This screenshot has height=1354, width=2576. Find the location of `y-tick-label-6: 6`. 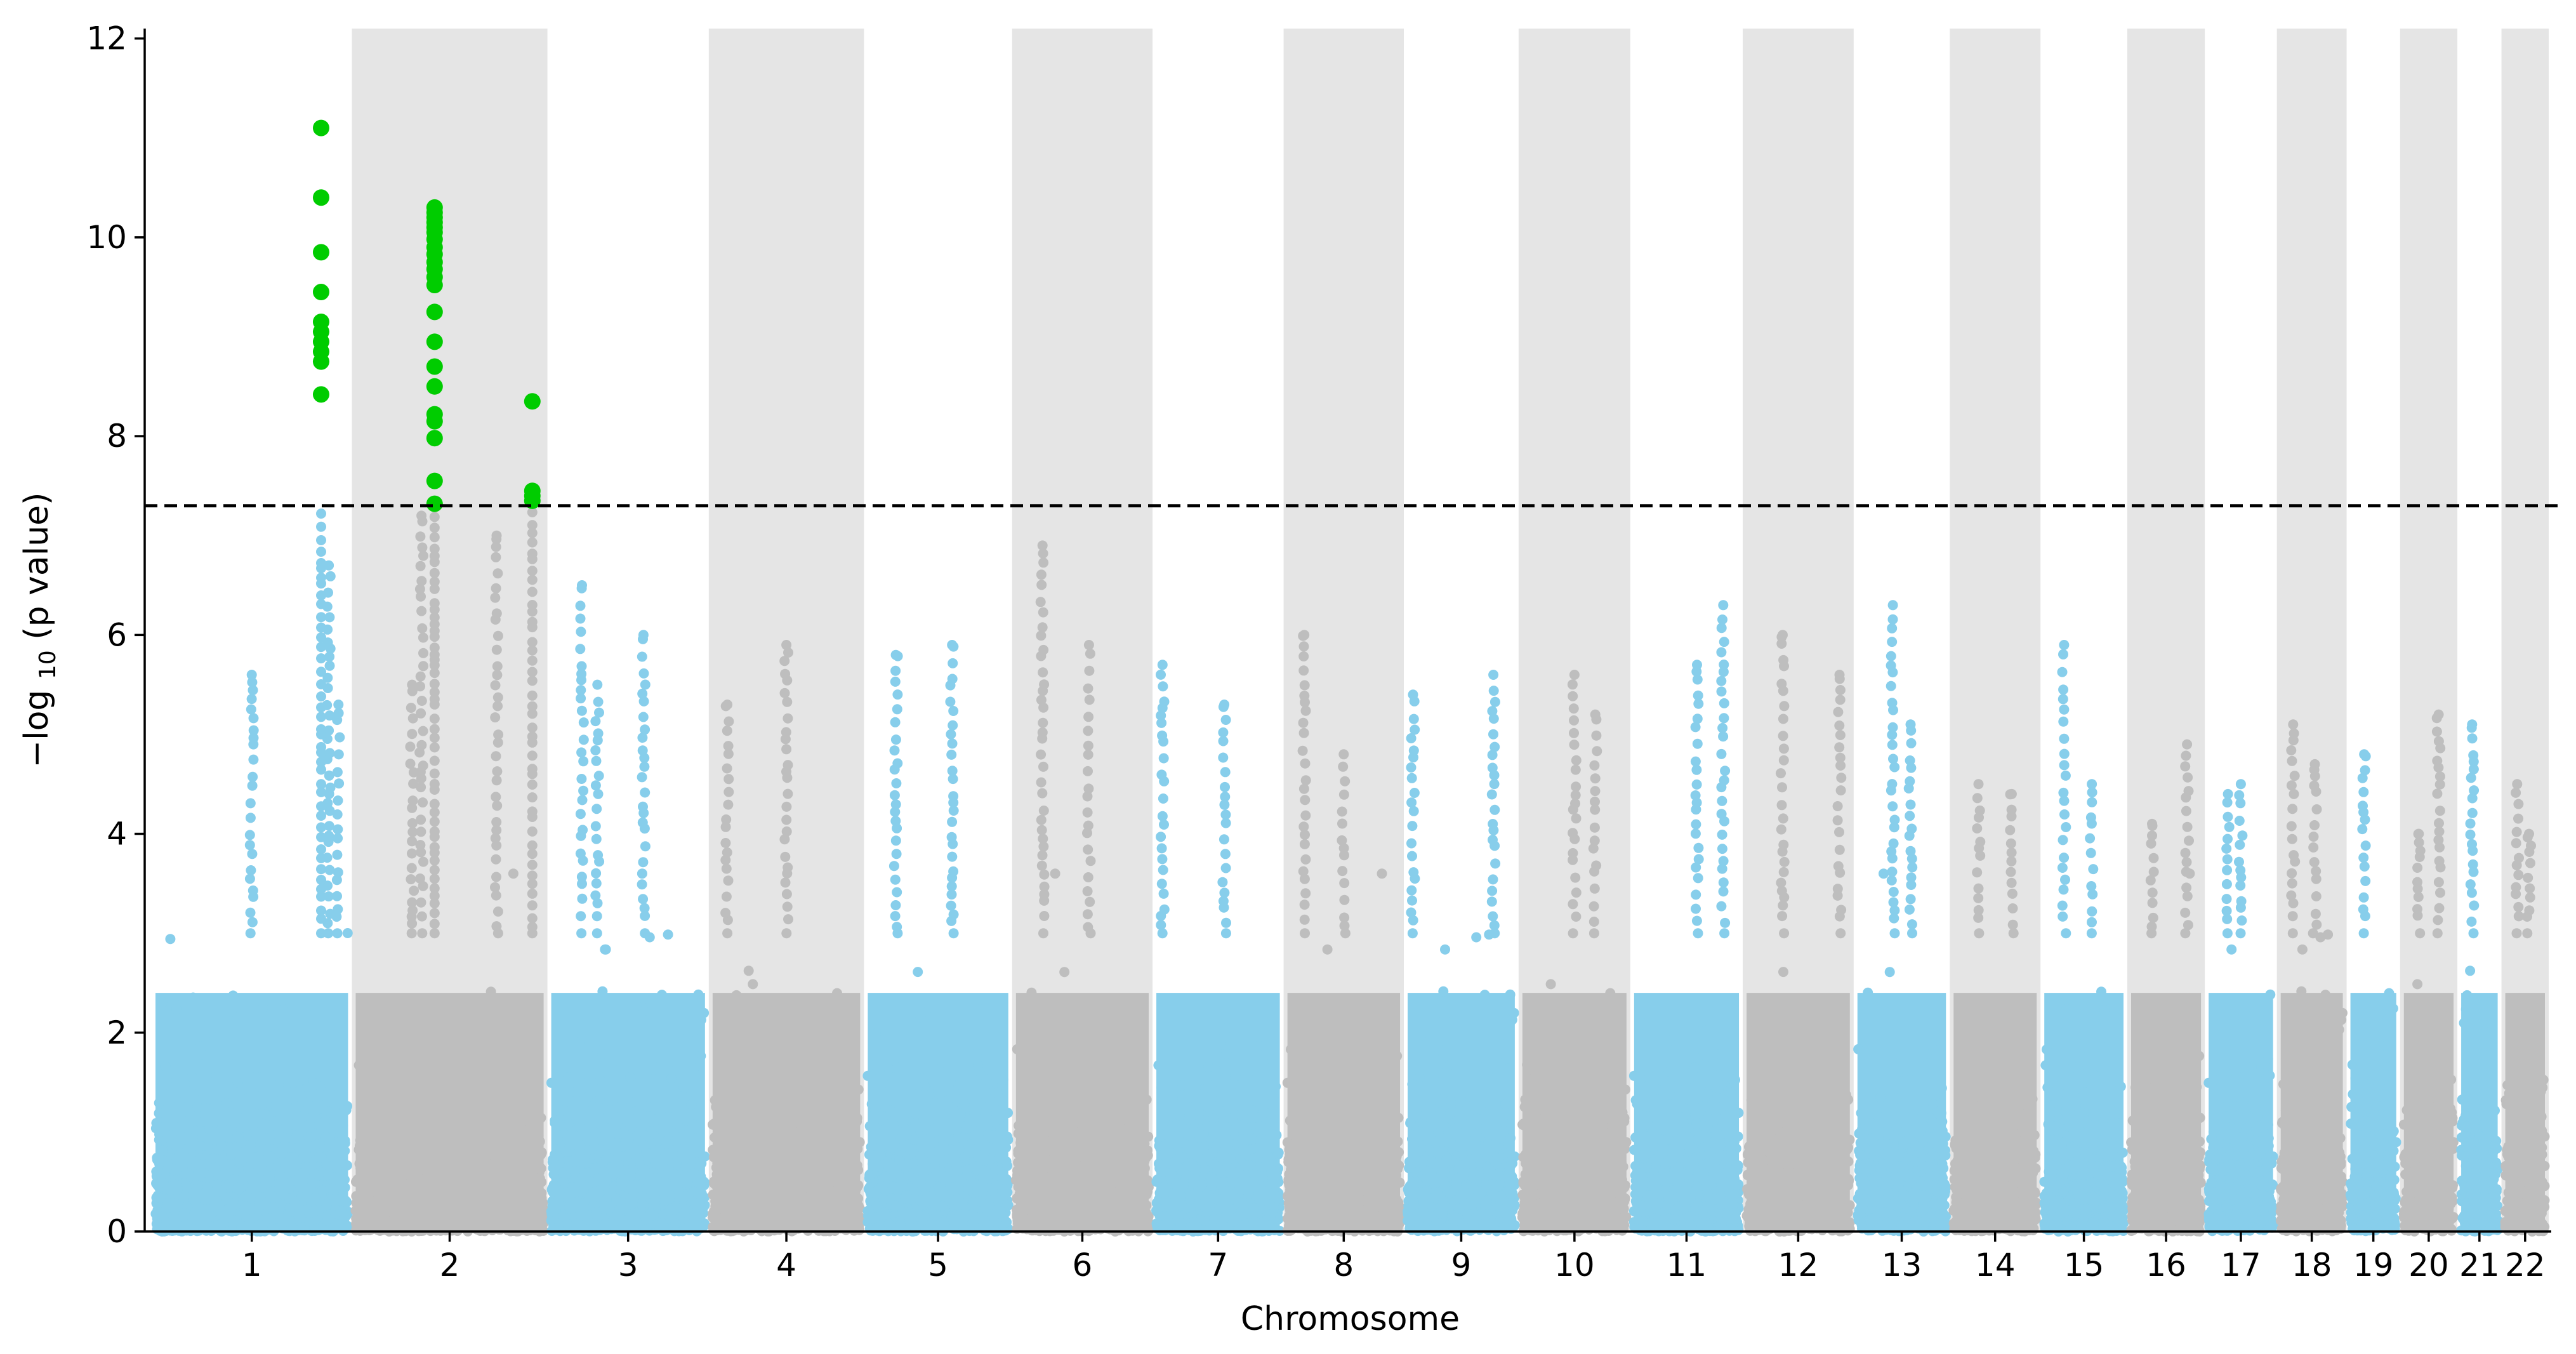

y-tick-label-6: 6 is located at coordinates (117, 634).